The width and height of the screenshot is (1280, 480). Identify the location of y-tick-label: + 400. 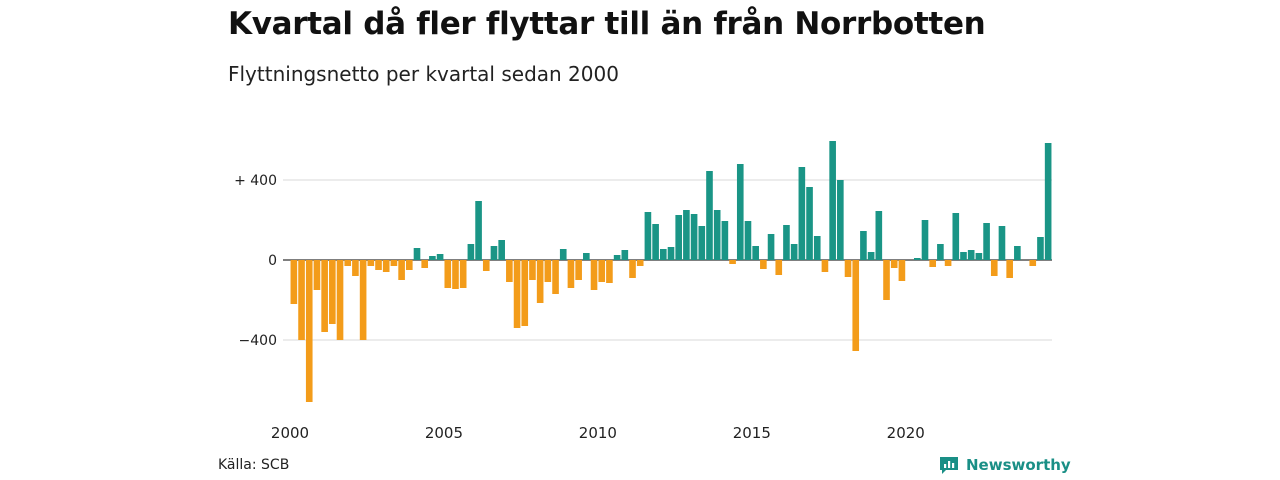
(255, 181).